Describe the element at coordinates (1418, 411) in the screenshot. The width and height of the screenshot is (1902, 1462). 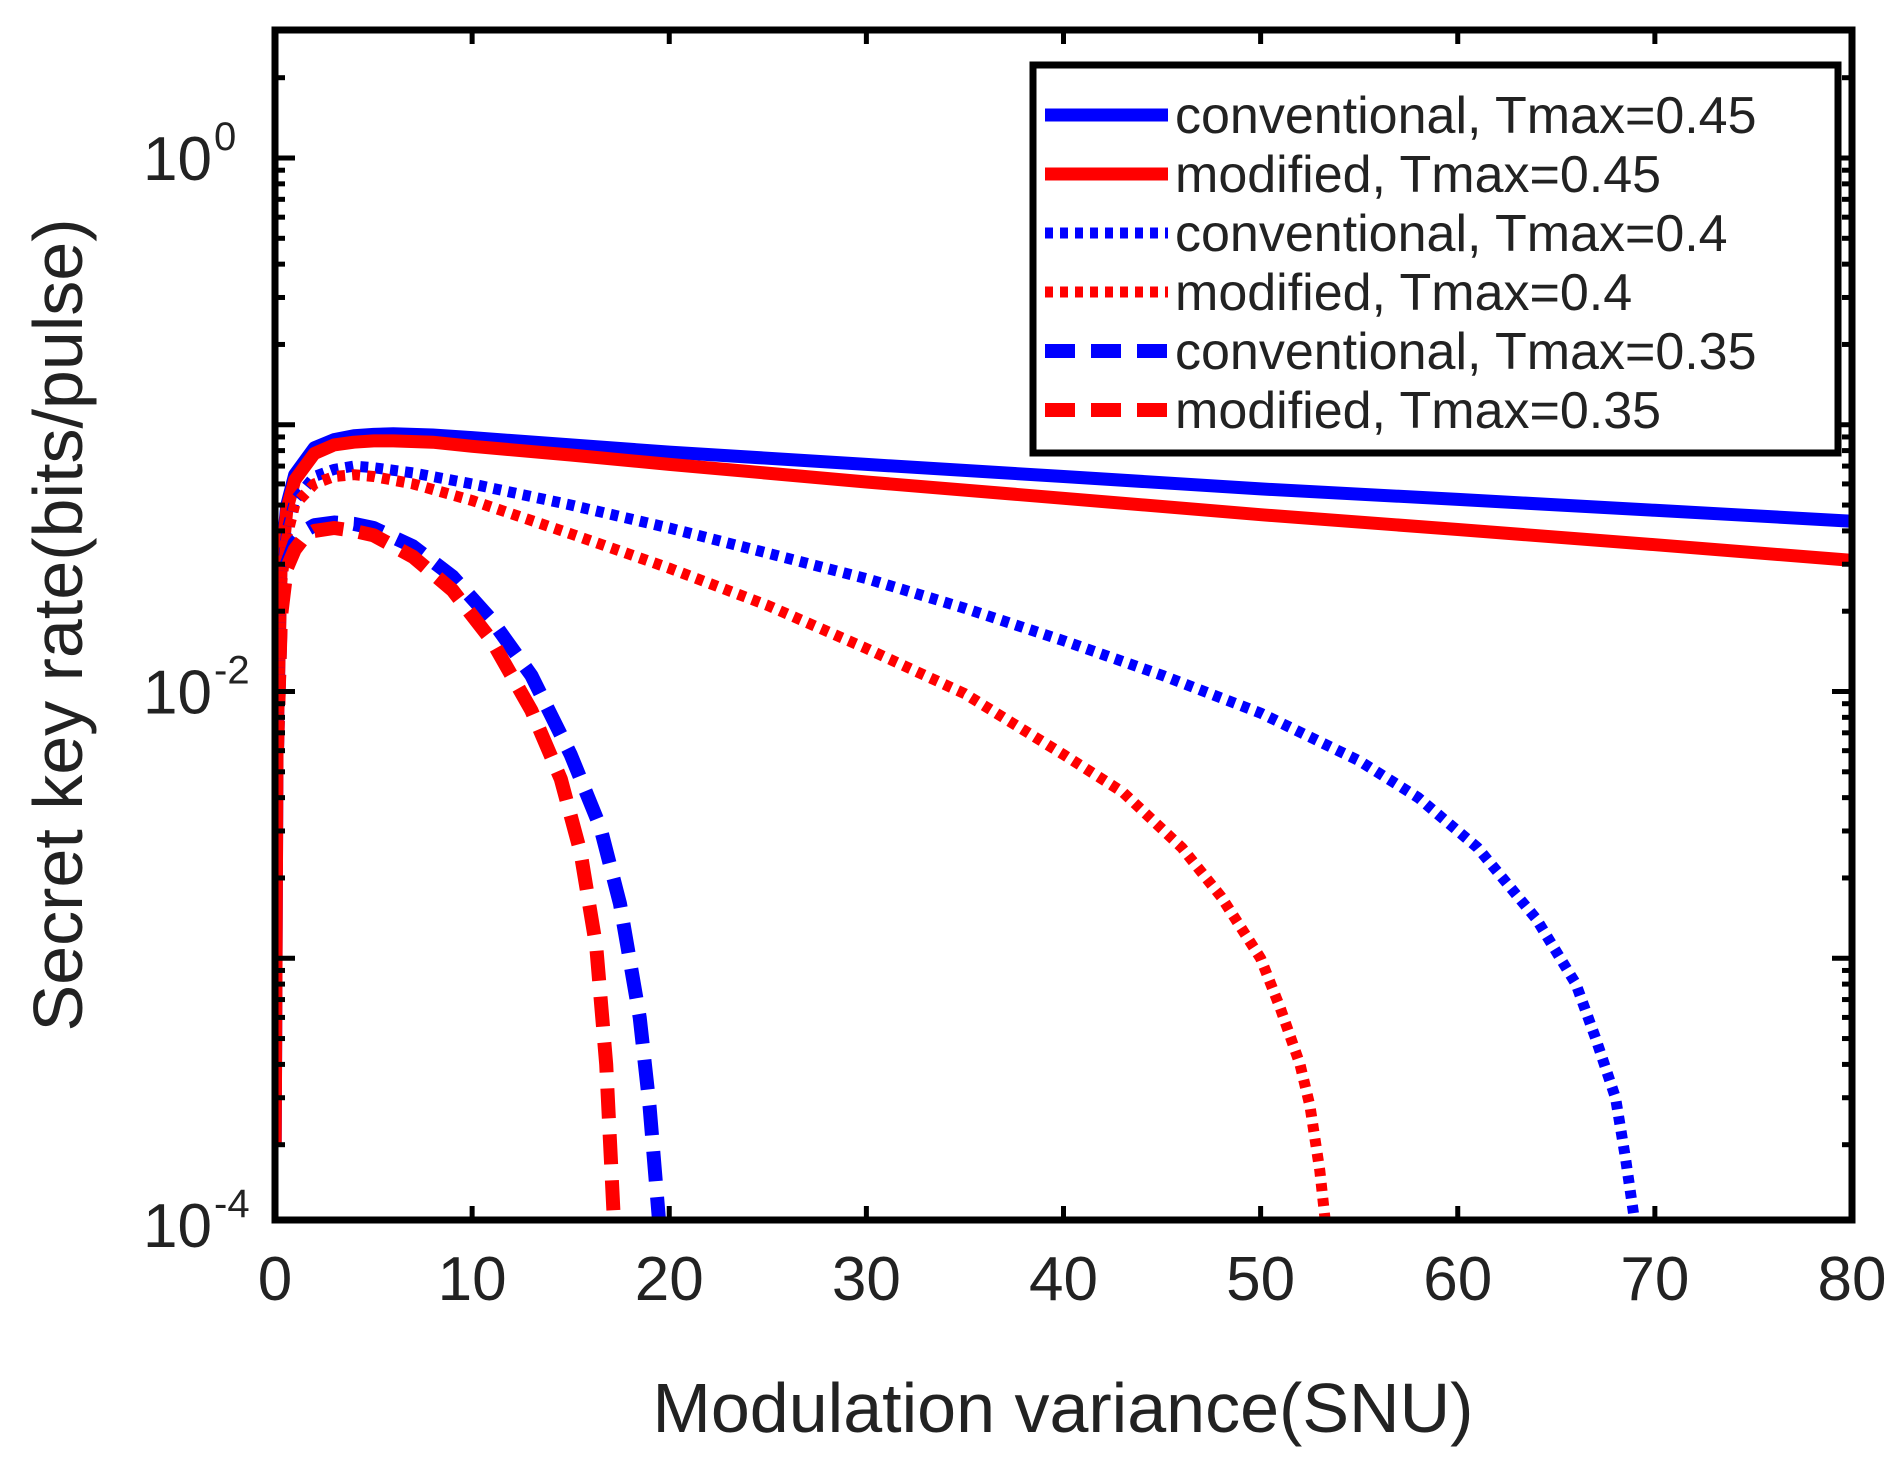
I see `legend-label-5: modified, Tmax=0.35` at that location.